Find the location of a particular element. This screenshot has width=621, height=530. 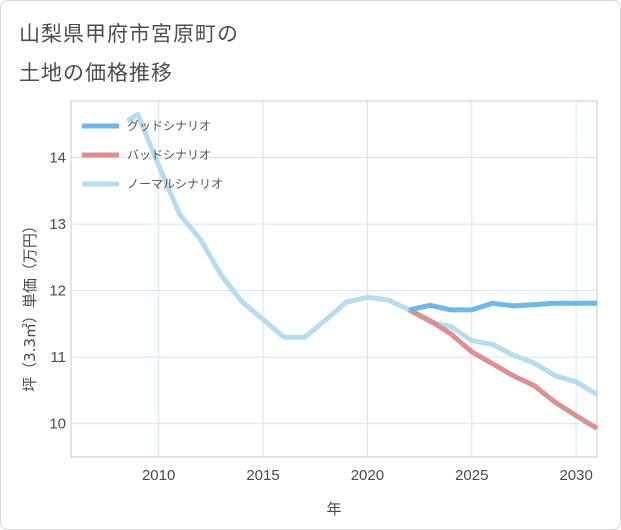

legend-label-2: ノーマルシナリオ is located at coordinates (175, 184).